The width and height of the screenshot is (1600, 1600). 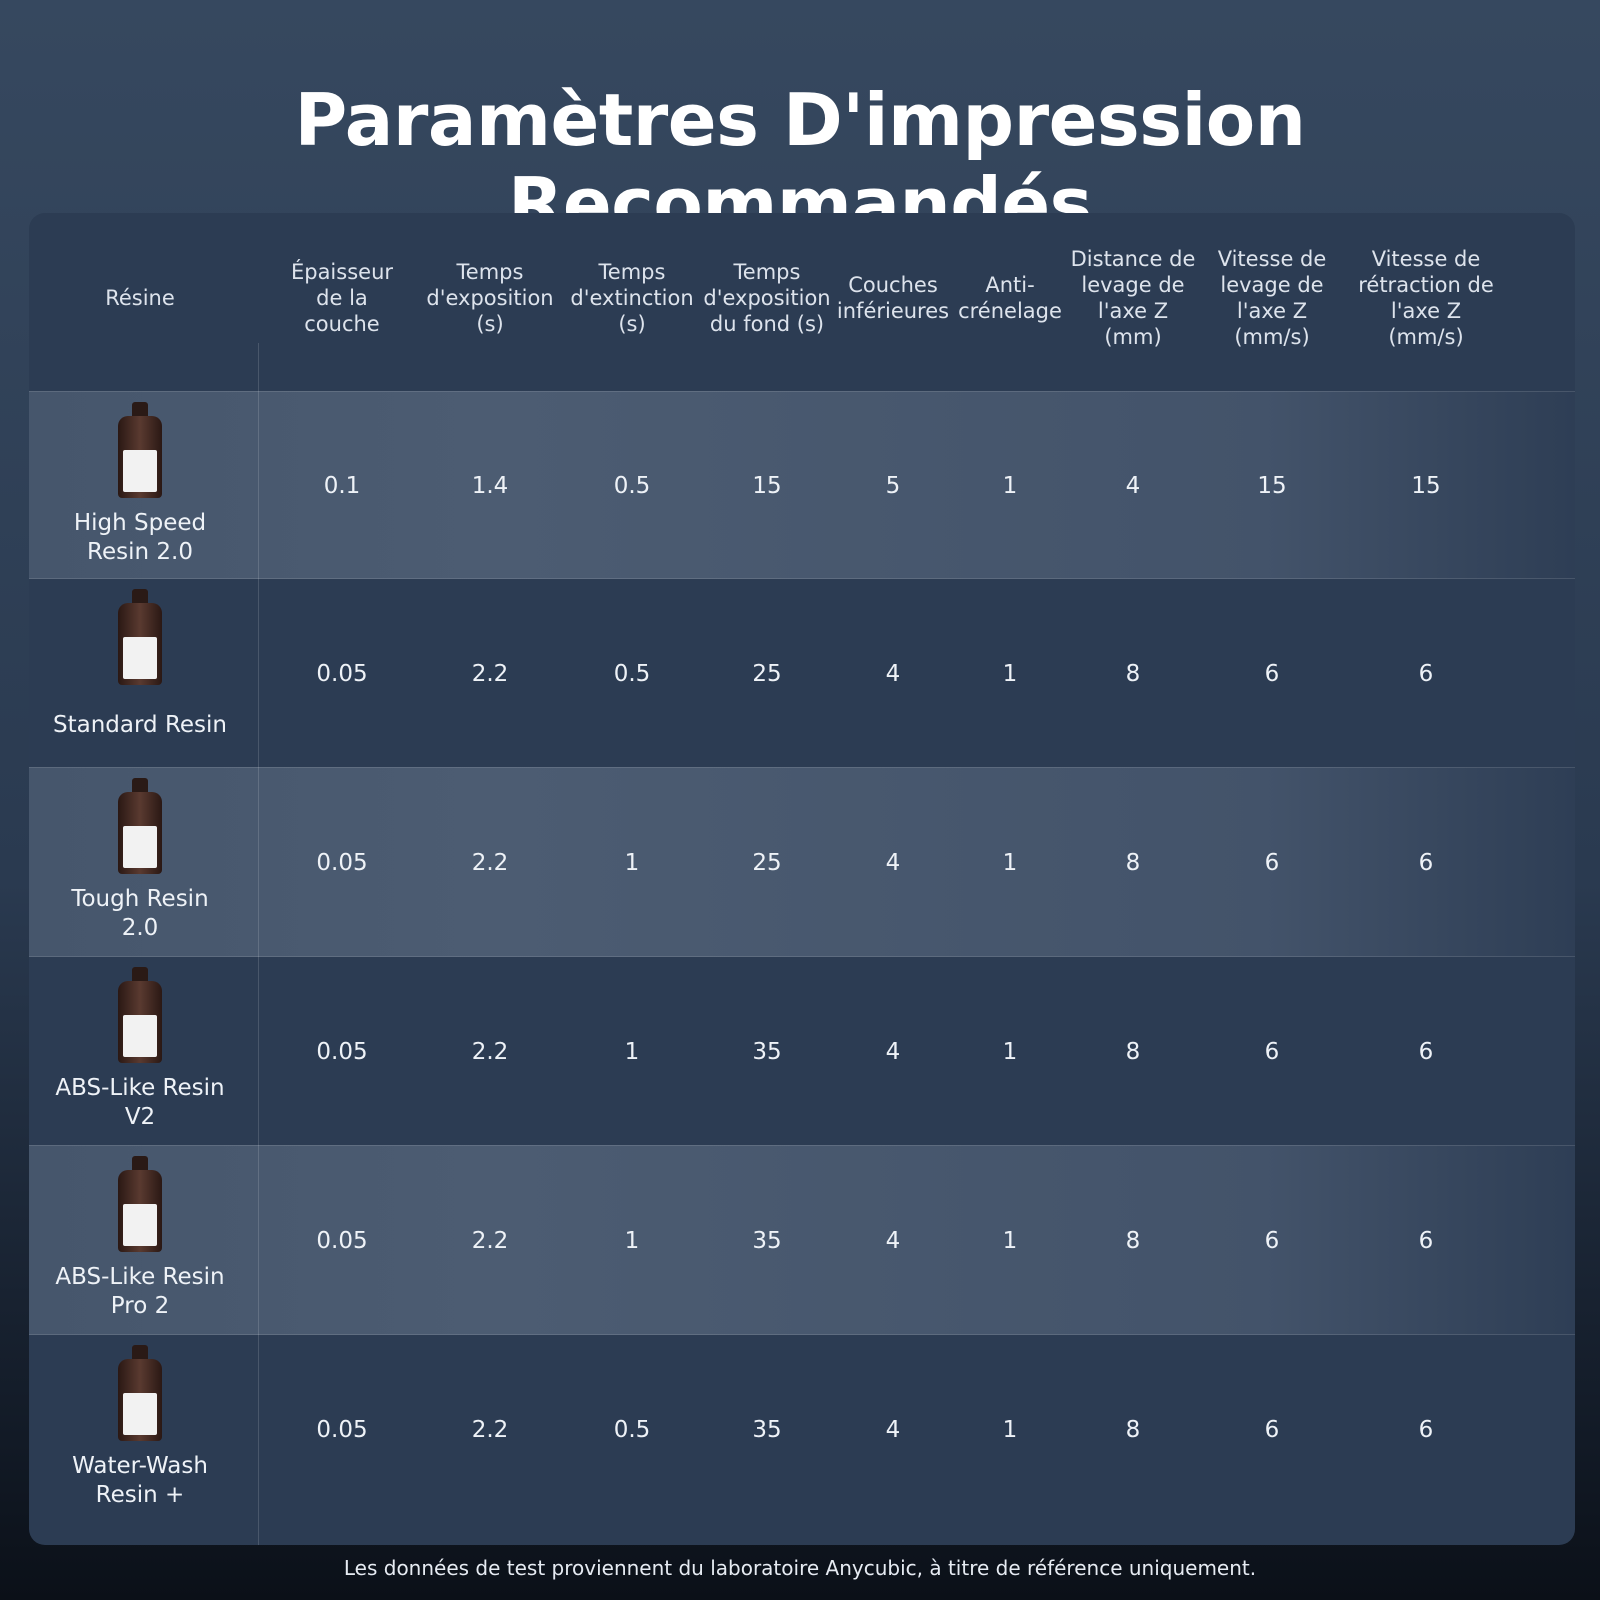 What do you see at coordinates (490, 298) in the screenshot?
I see `column-header: Temps d'exposition (s)` at bounding box center [490, 298].